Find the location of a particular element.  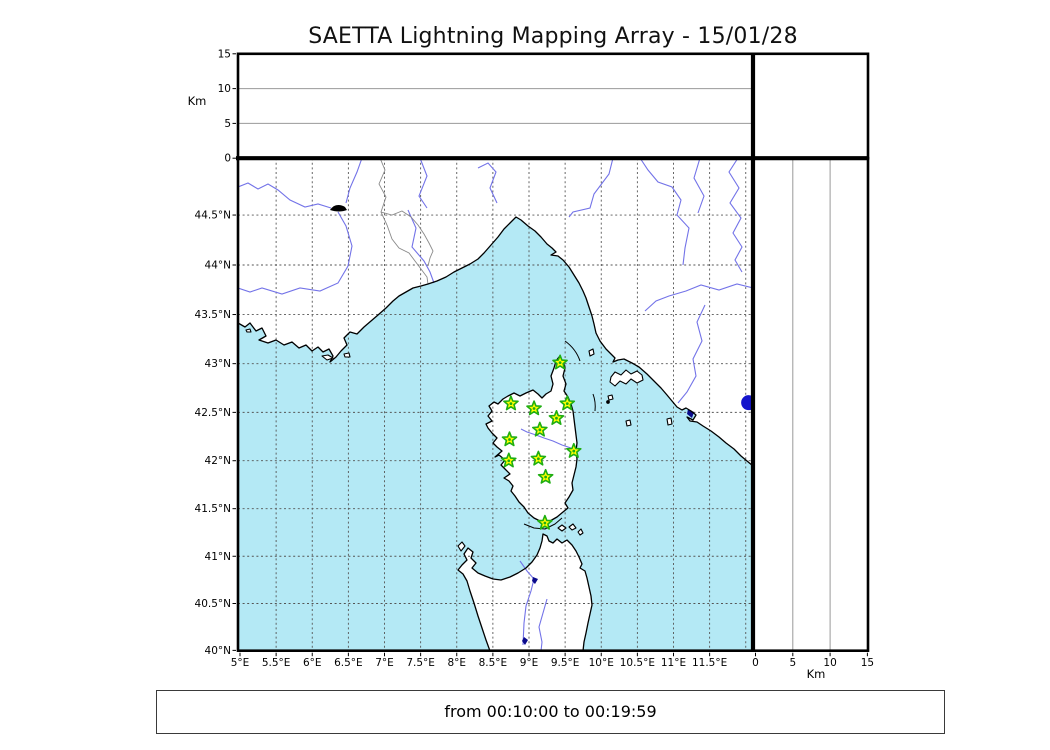

lon-tick-label: 10.5°E is located at coordinates (637, 663).